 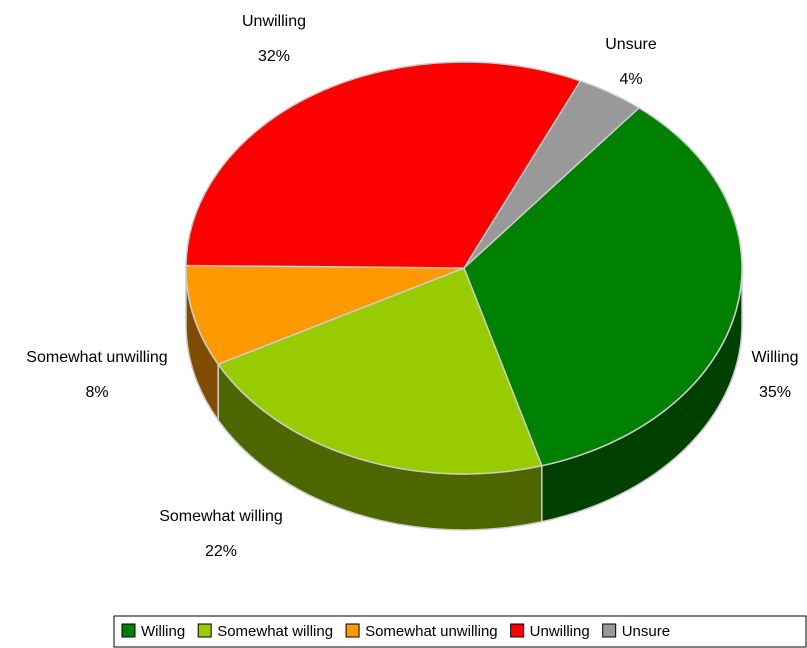 I want to click on slice-label: Somewhat willing, so click(x=221, y=516).